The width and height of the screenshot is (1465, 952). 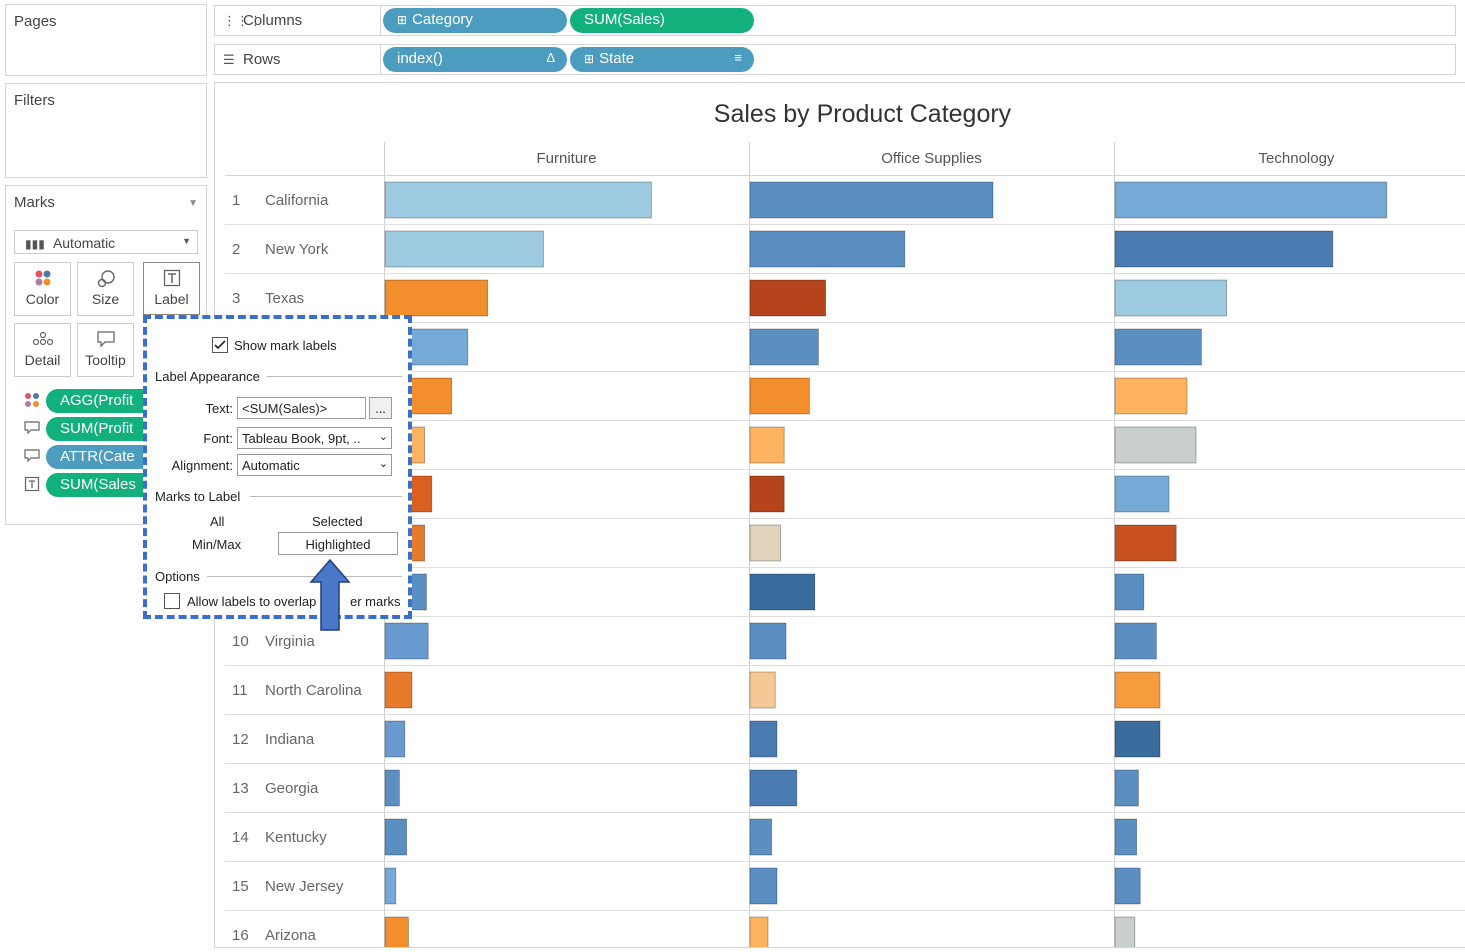 What do you see at coordinates (34, 202) in the screenshot?
I see `marks-title: Marks` at bounding box center [34, 202].